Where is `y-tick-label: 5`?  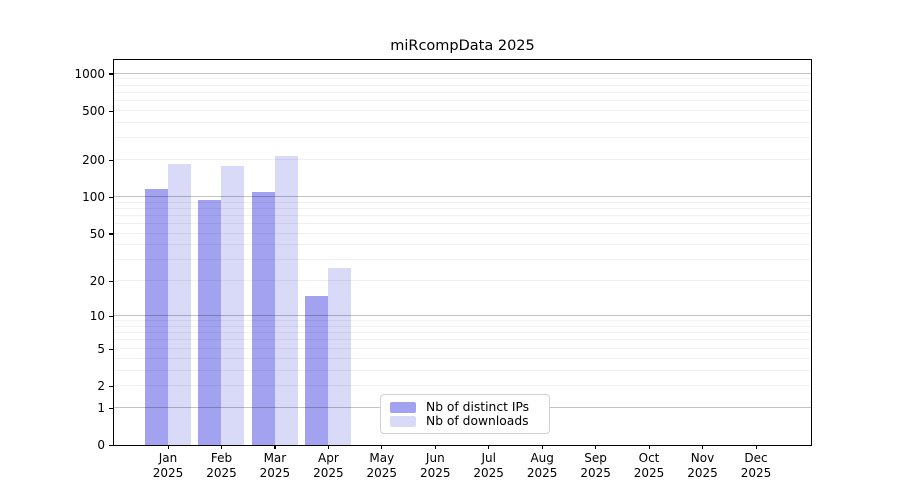 y-tick-label: 5 is located at coordinates (101, 348).